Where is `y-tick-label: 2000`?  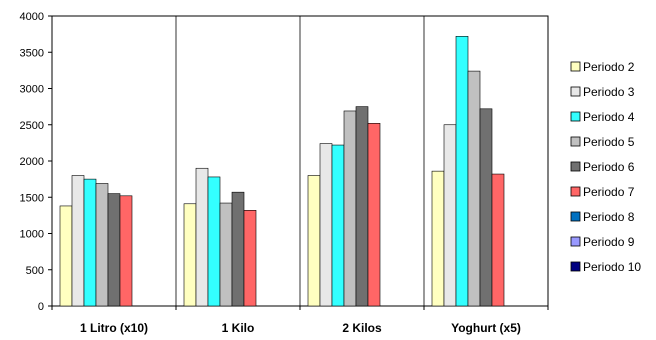 y-tick-label: 2000 is located at coordinates (32, 162).